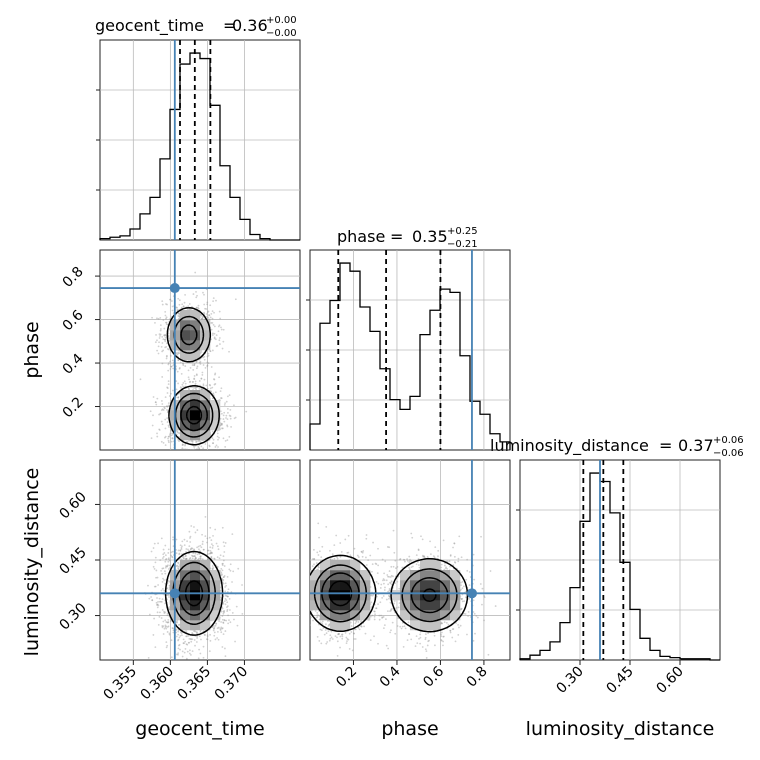 The image size is (760, 760). I want to click on density-geocent-time-vs-luminosity-distance-density-cell, so click(185, 615).